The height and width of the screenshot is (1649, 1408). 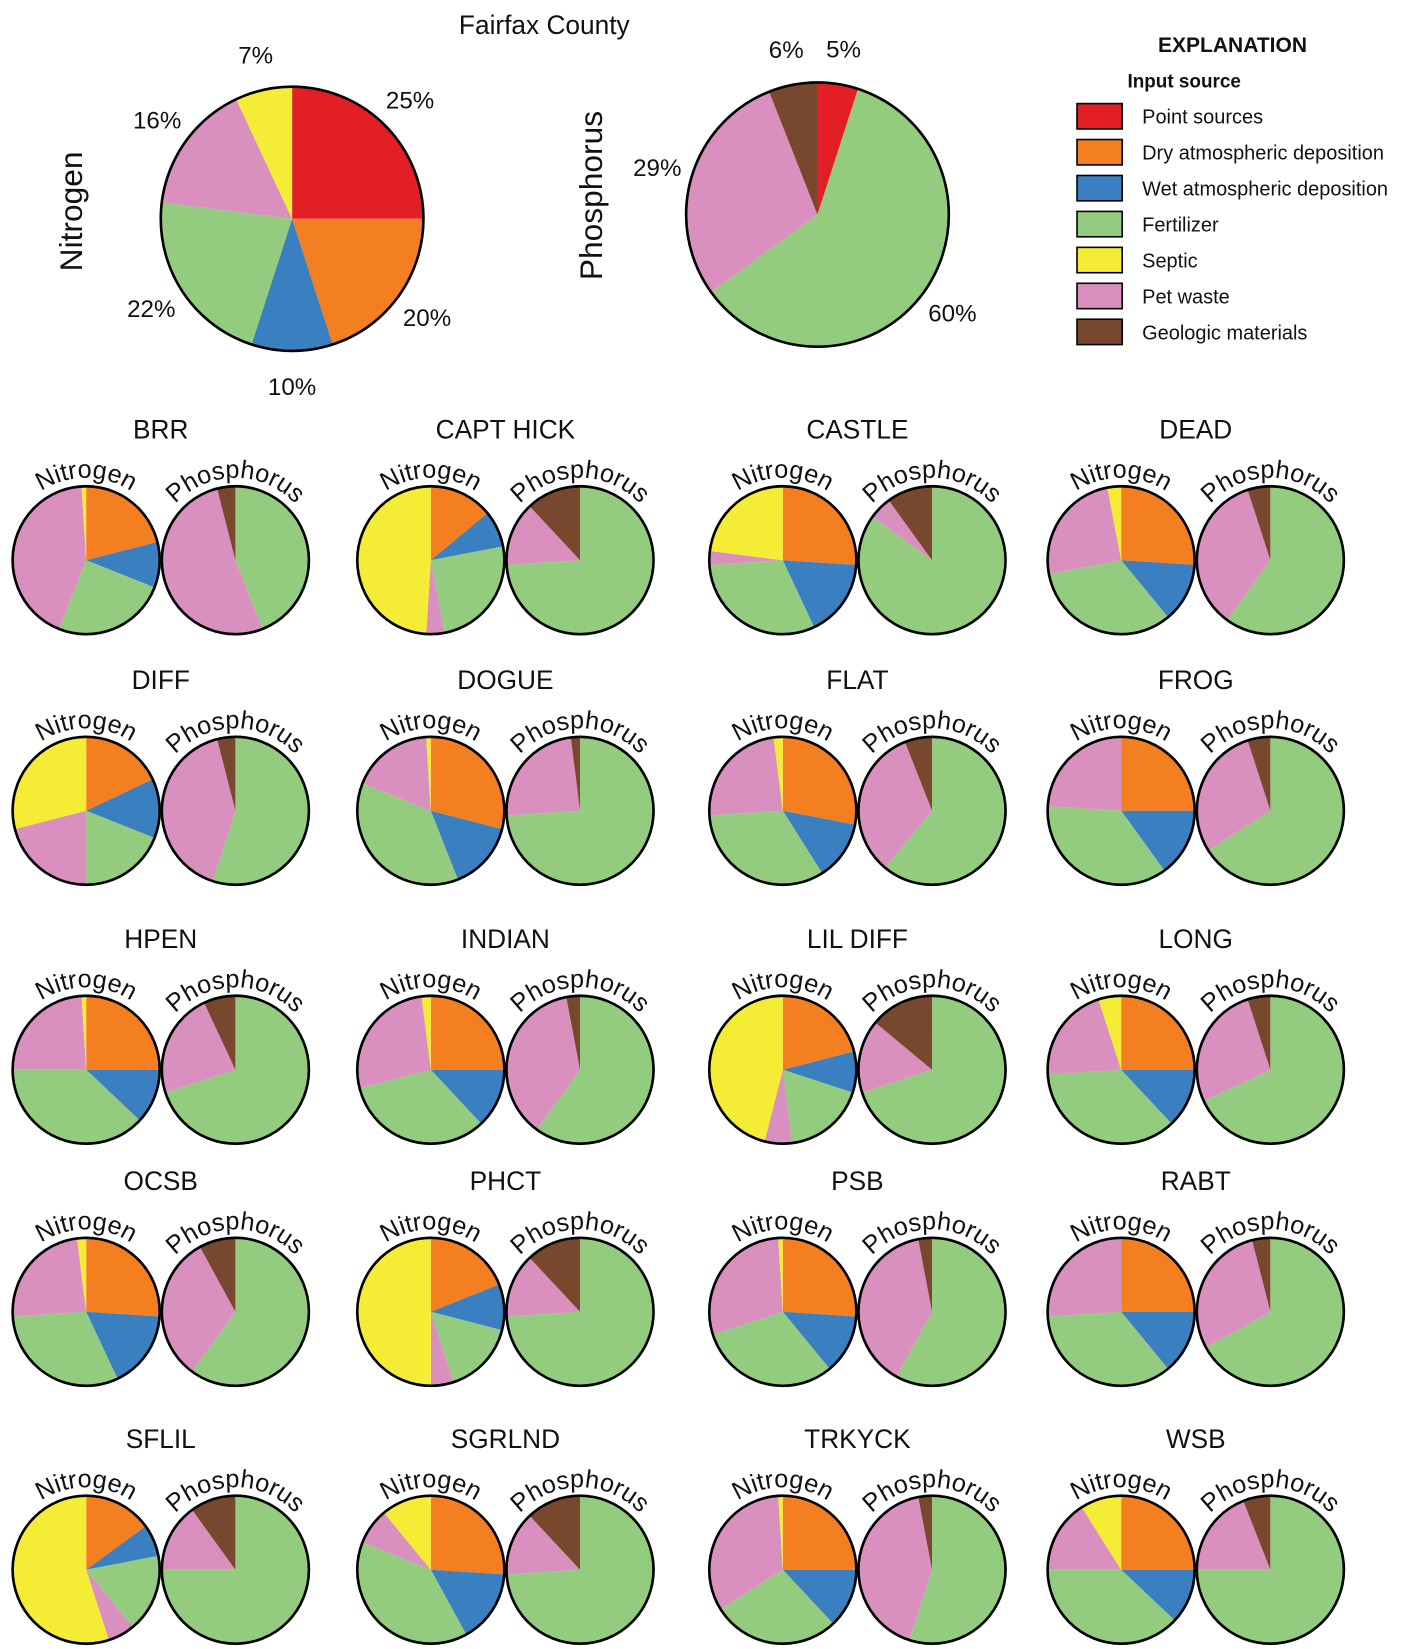 What do you see at coordinates (71, 211) in the screenshot?
I see `county-nitrogen-label: Nitrogen` at bounding box center [71, 211].